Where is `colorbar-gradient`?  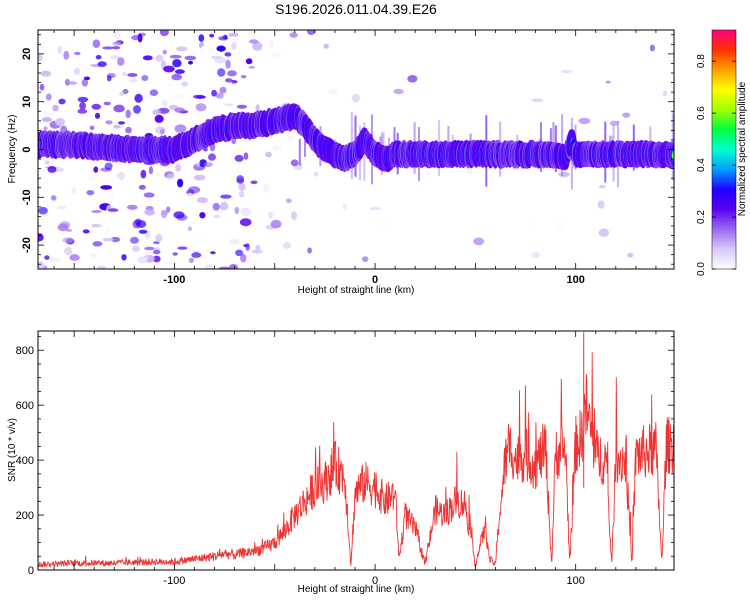 colorbar-gradient is located at coordinates (724, 149).